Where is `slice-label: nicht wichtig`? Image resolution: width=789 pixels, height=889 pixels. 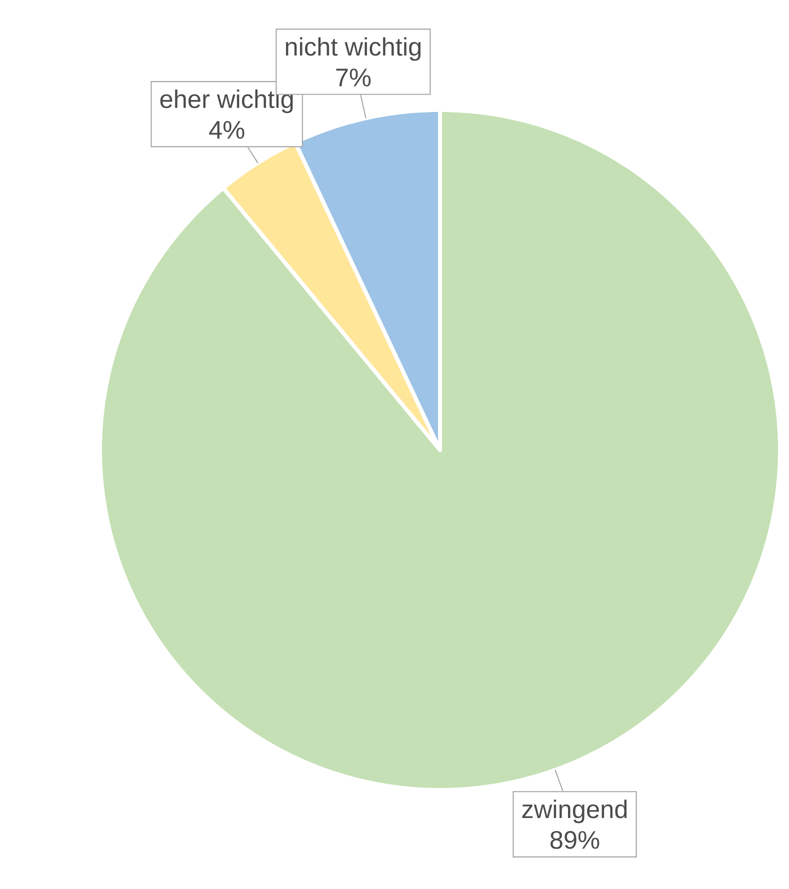 slice-label: nicht wichtig is located at coordinates (353, 49).